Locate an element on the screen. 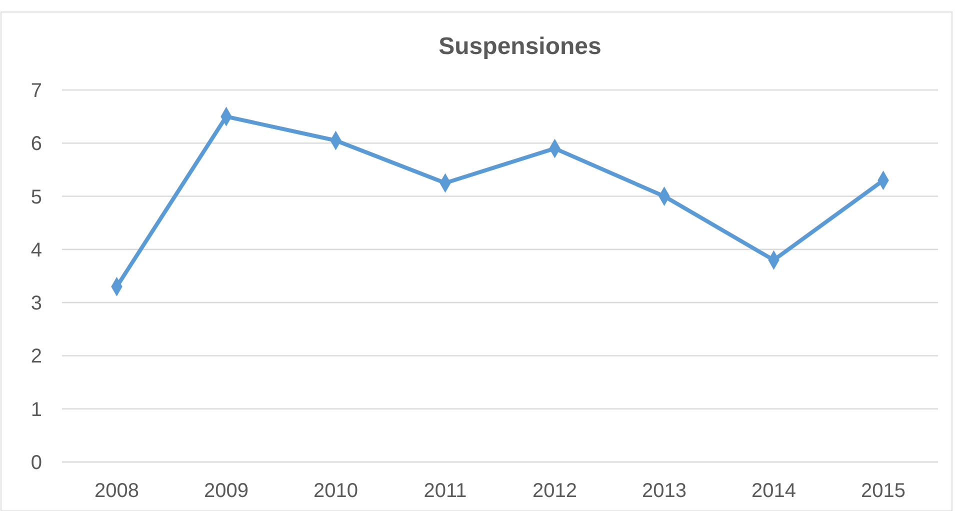 This screenshot has width=955, height=511. y-tick-label: 1 is located at coordinates (36, 409).